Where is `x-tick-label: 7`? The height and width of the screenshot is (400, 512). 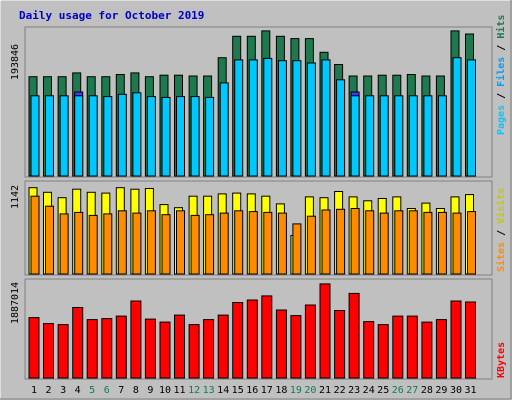 x-tick-label: 7 is located at coordinates (121, 390).